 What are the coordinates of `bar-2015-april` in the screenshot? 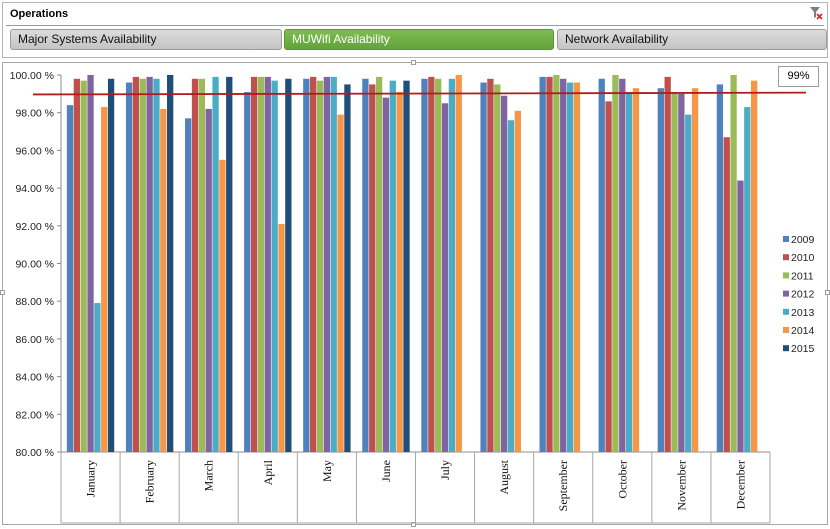 It's located at (288, 265).